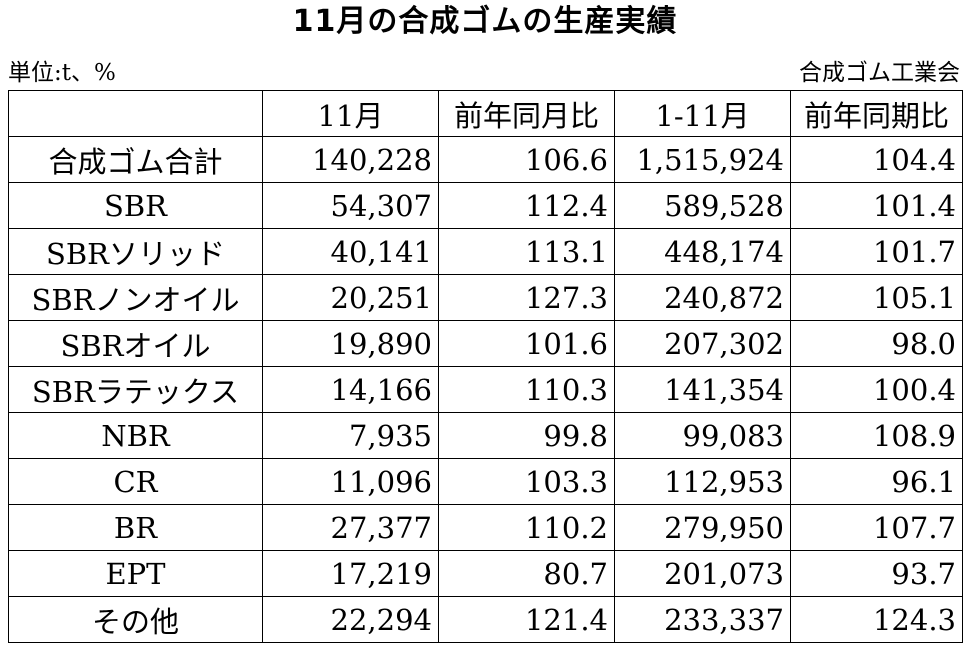 This screenshot has height=659, width=970. What do you see at coordinates (702, 297) in the screenshot?
I see `ytd-value-cell: 240,872` at bounding box center [702, 297].